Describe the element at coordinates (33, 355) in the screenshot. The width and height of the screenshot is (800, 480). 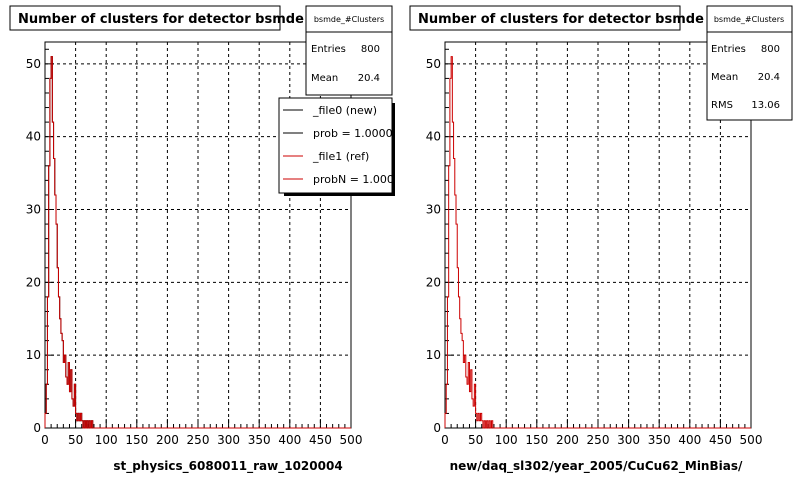
I see `left-y-tick-label: 10` at that location.